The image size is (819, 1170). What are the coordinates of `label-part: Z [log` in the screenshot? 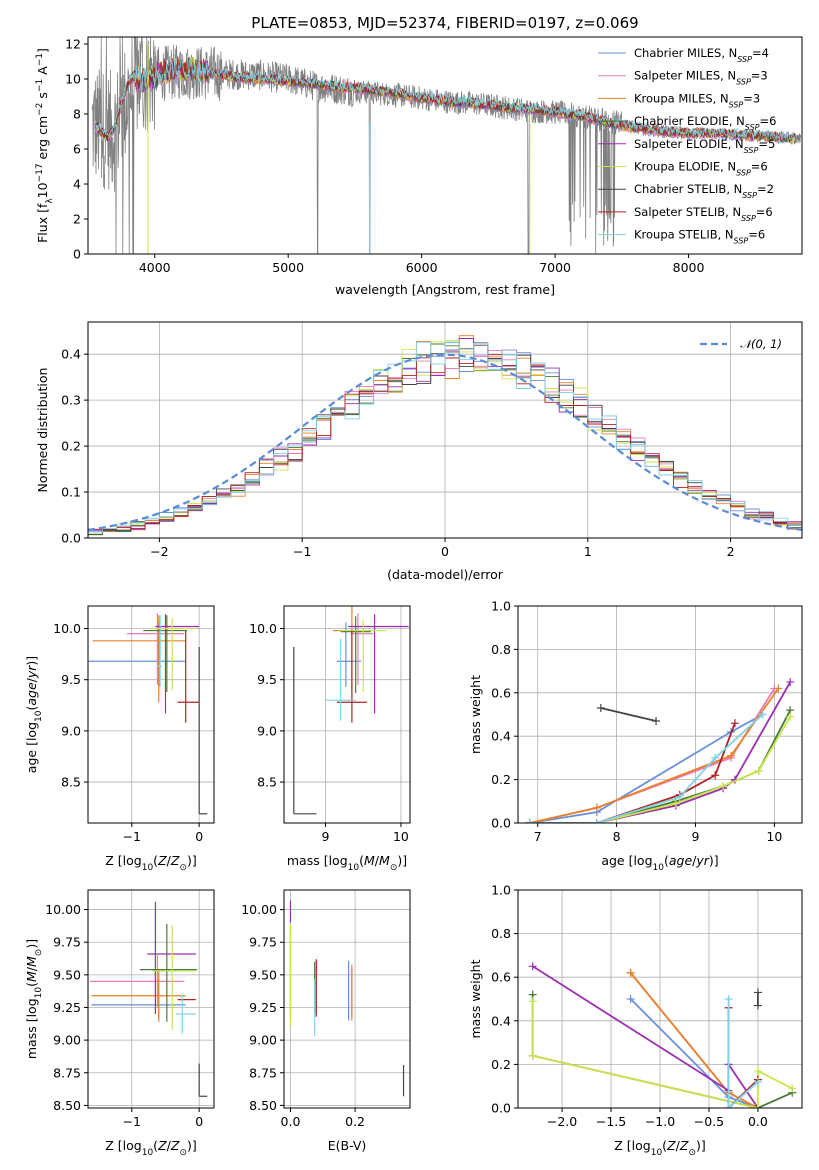 It's located at (632, 1145).